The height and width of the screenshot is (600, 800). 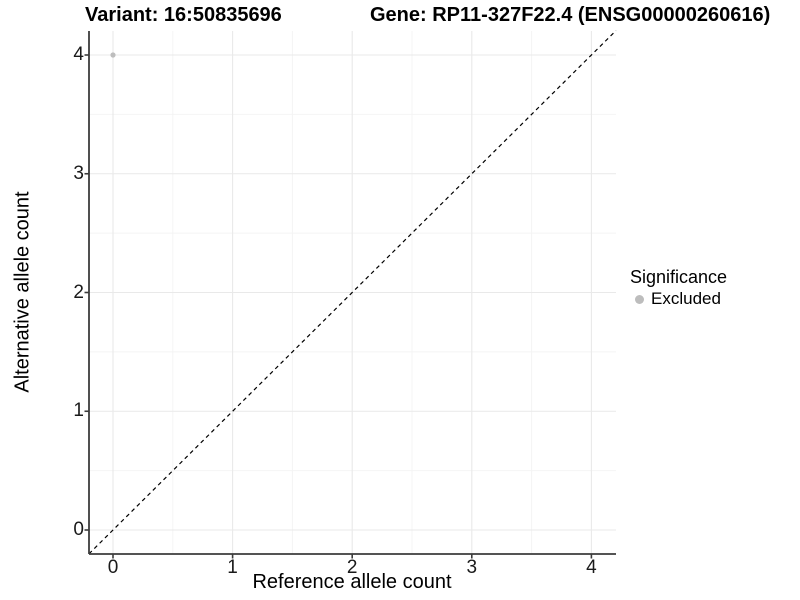 What do you see at coordinates (183, 15) in the screenshot?
I see `plot-title-variant: Variant: 16:50835696` at bounding box center [183, 15].